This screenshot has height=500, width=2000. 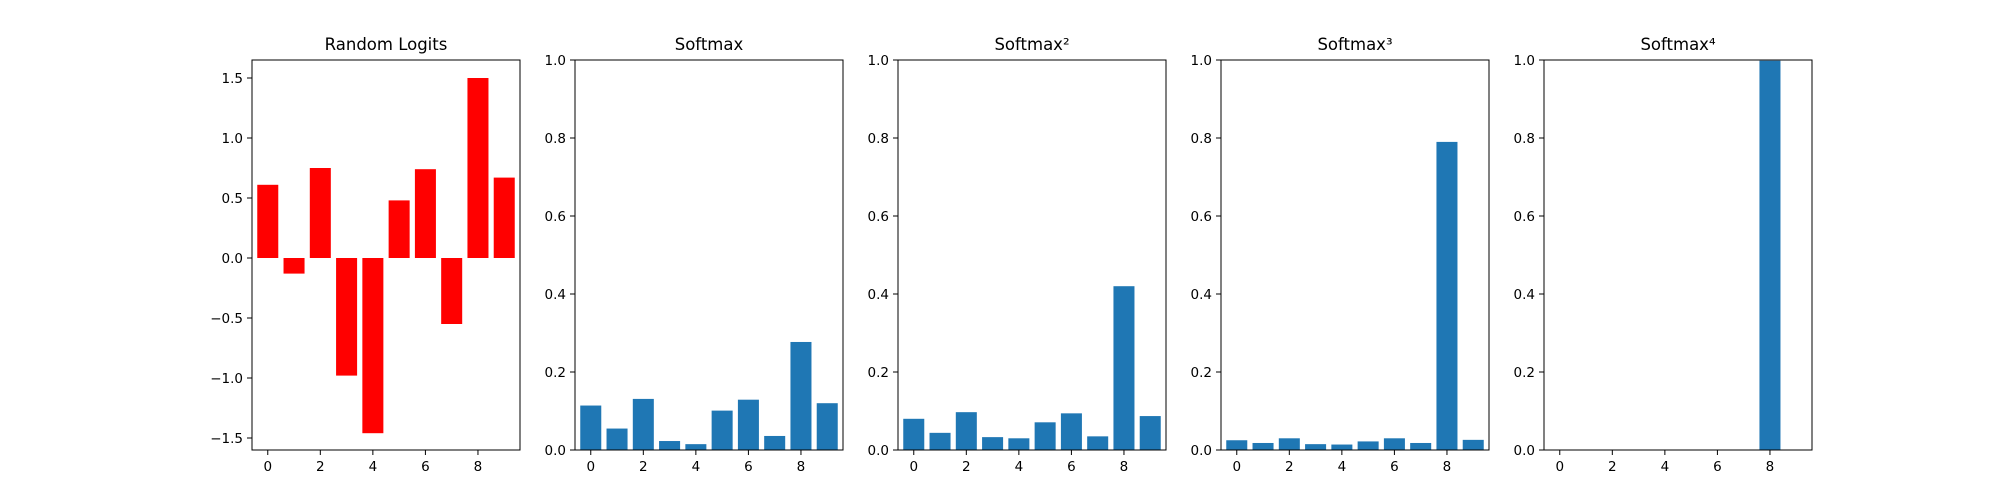 I want to click on chart-panel-3: Softmax³ 0 2 4 6 8 0.0 0.2 0.4 0.6 0.8 1.0, so click(x=1340, y=255).